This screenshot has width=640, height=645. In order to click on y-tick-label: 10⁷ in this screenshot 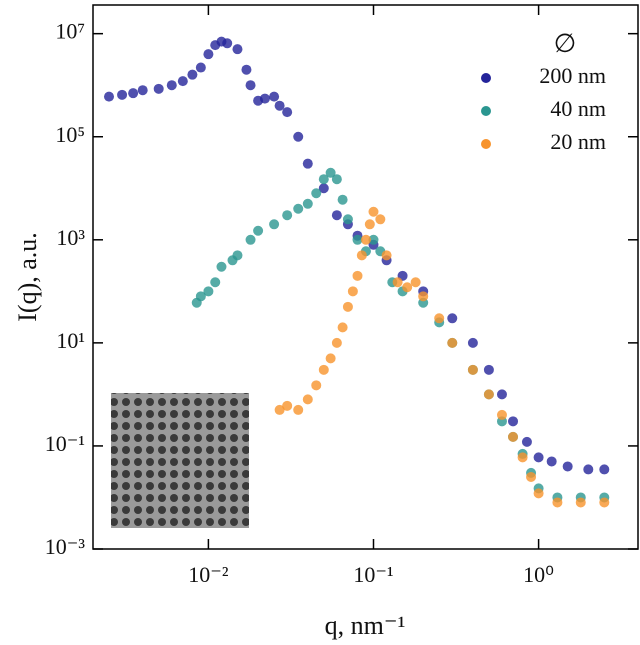, I will do `click(70, 31)`.